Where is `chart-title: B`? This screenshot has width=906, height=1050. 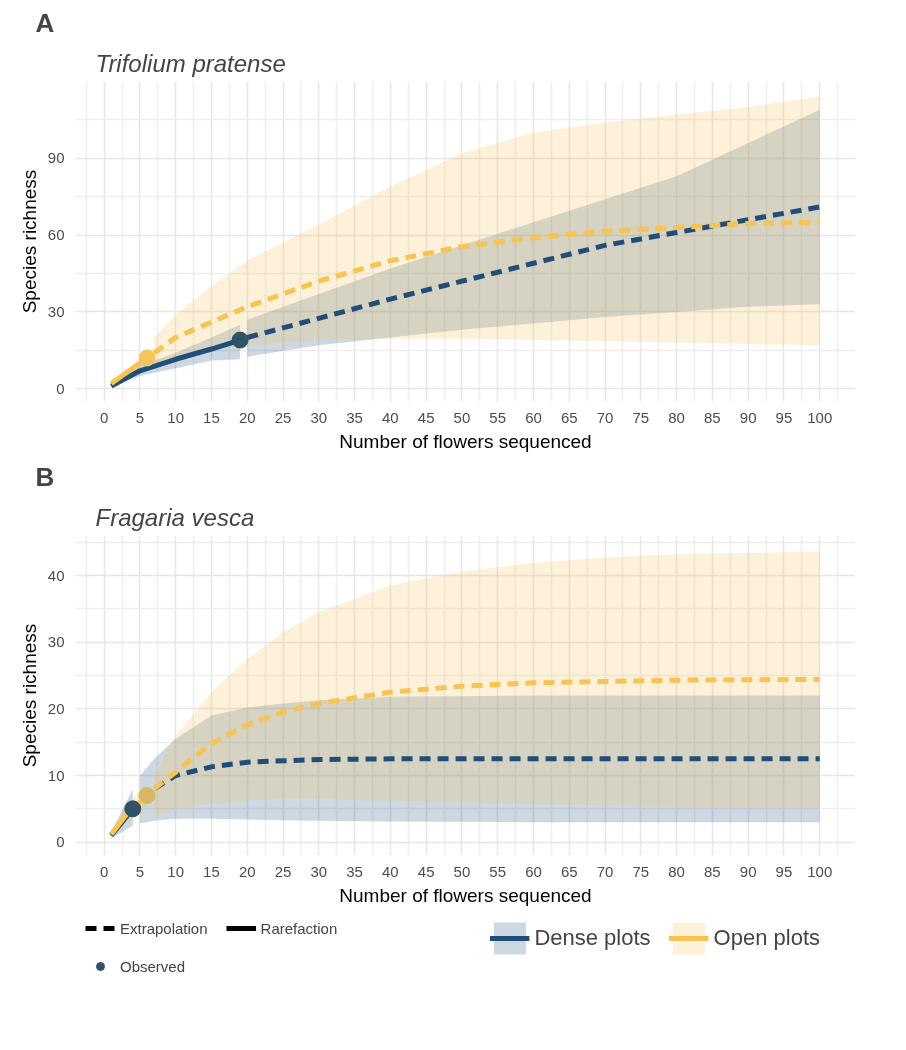
chart-title: B is located at coordinates (45, 476).